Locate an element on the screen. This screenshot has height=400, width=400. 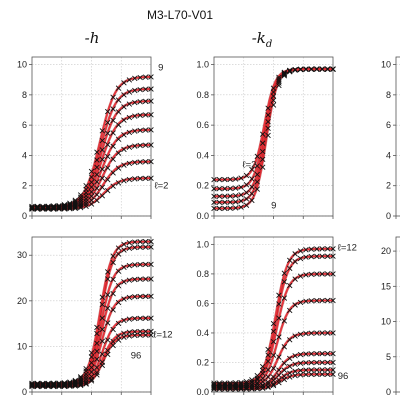
series-annotation: 96 is located at coordinates (343, 376).